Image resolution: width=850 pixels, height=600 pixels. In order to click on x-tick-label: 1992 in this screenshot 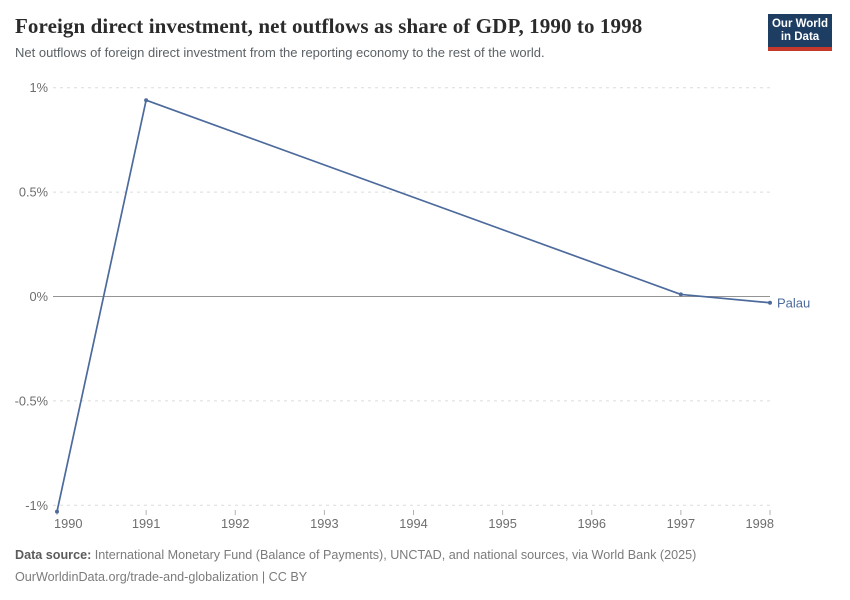, I will do `click(235, 523)`.